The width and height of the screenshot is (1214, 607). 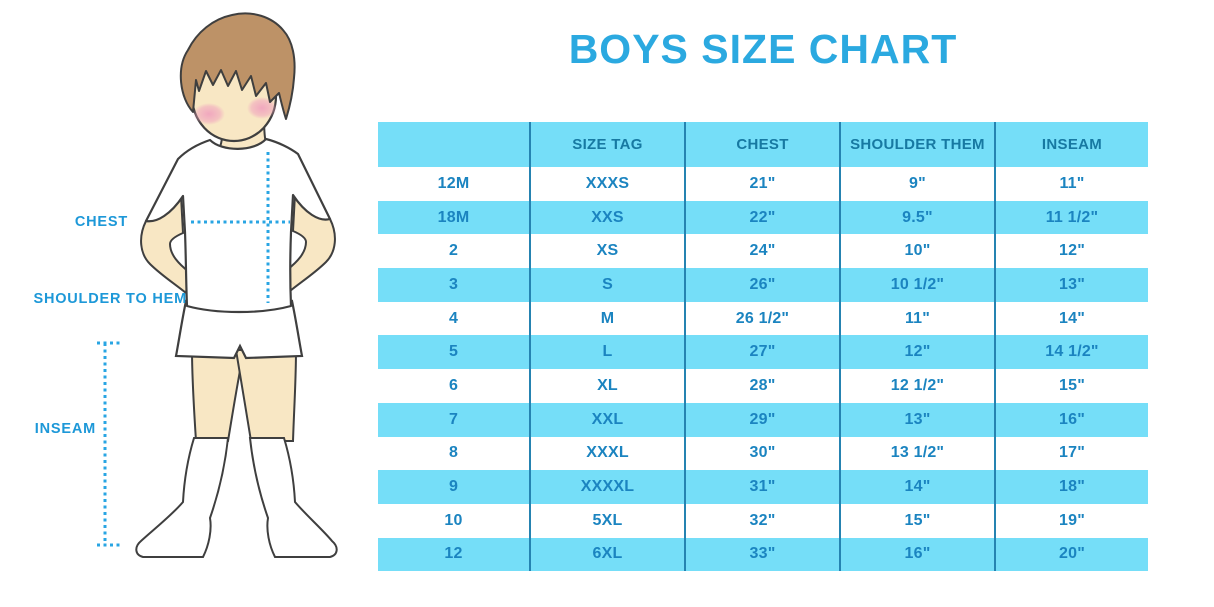 What do you see at coordinates (453, 385) in the screenshot?
I see `cell-age: 6` at bounding box center [453, 385].